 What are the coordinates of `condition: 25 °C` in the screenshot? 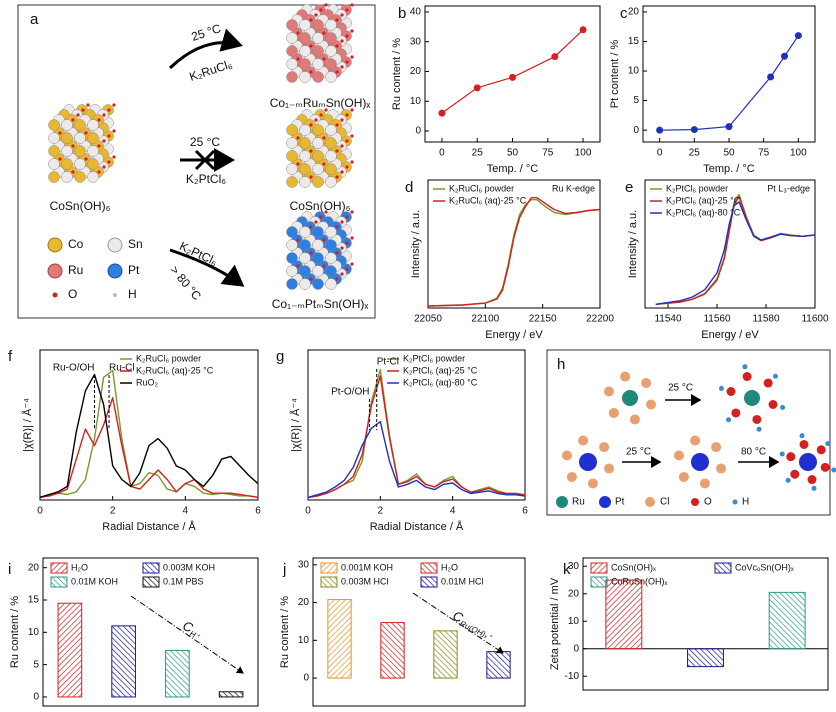 It's located at (206, 32).